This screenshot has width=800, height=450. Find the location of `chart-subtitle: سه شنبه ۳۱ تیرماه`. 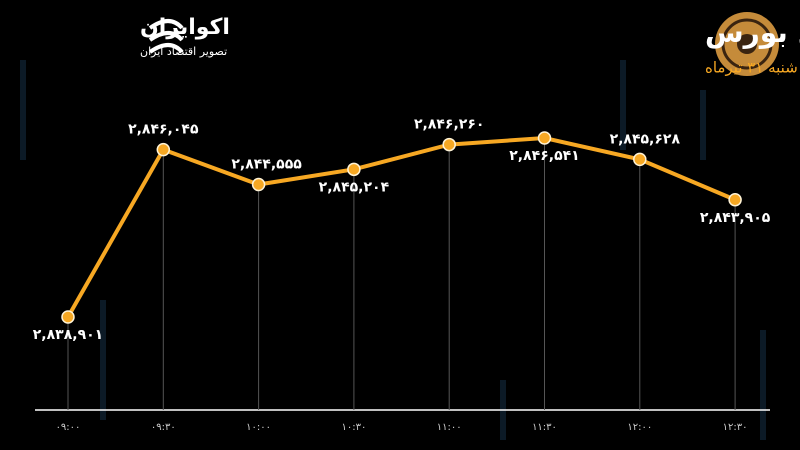

chart-subtitle: سه شنبه ۳۱ تیرماه is located at coordinates (752, 68).